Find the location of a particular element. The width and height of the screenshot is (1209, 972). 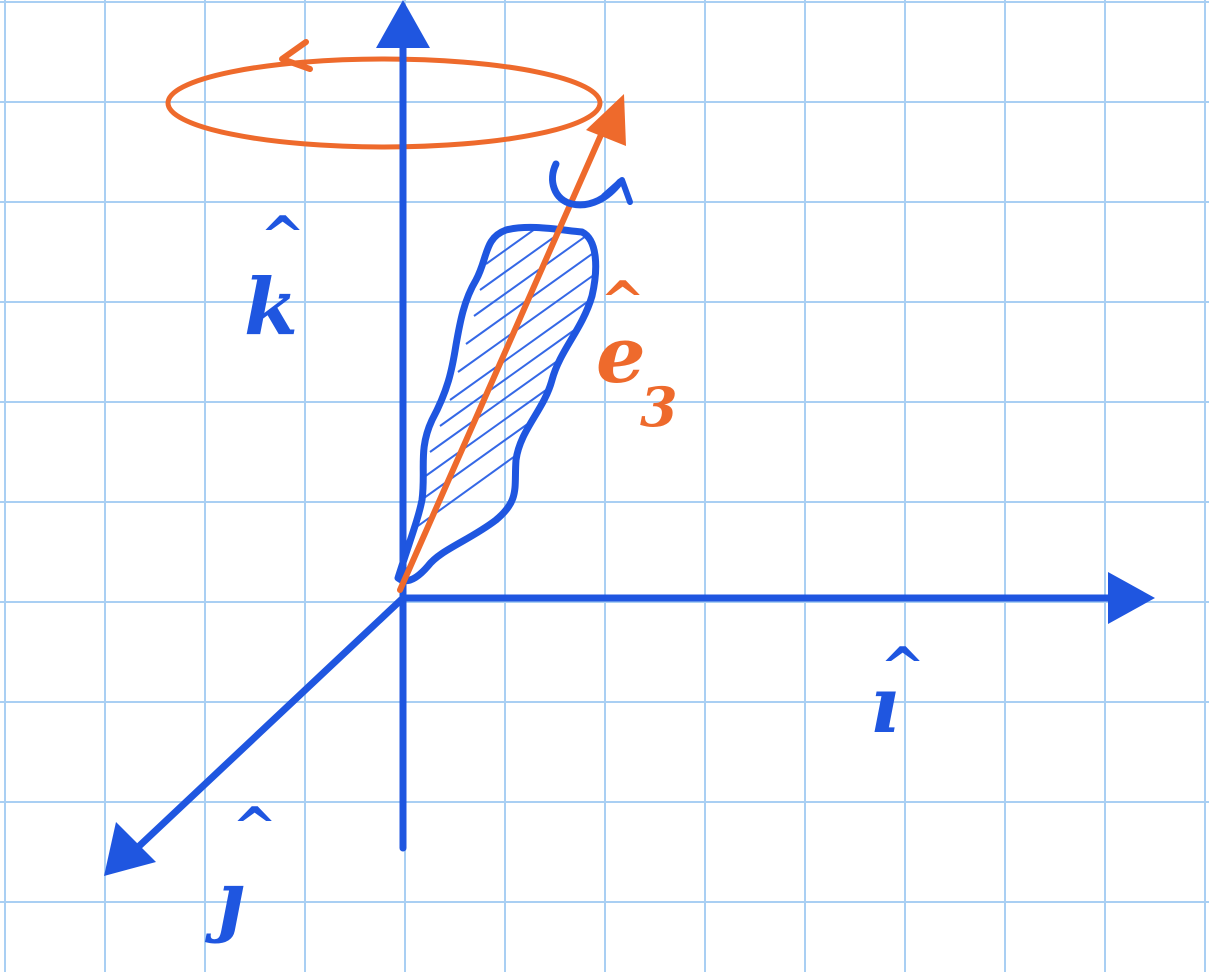

i-hat-letter: ı is located at coordinates (885, 705).